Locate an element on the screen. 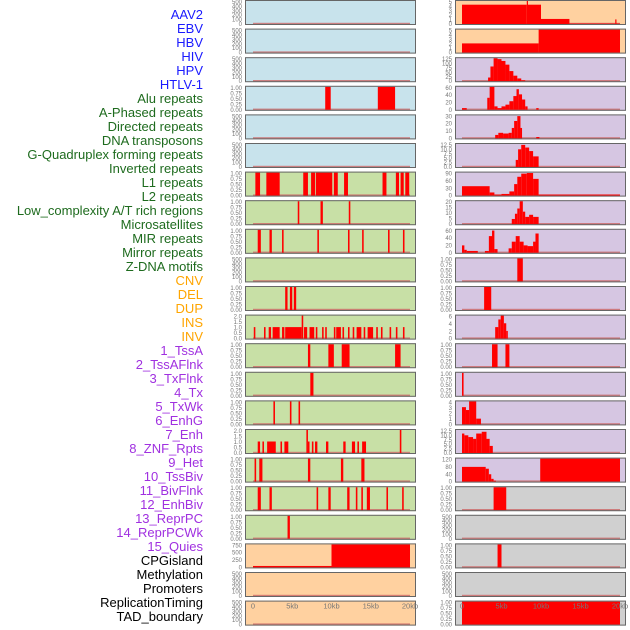 The height and width of the screenshot is (630, 630). track-label: CPGisland is located at coordinates (171, 560).